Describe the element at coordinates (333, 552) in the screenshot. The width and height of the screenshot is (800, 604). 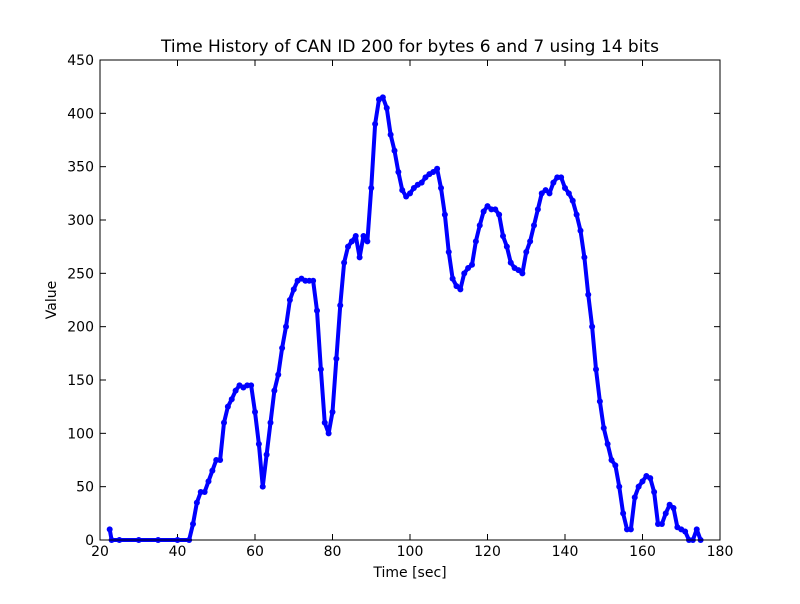
I see `x-tick-label: 80` at that location.